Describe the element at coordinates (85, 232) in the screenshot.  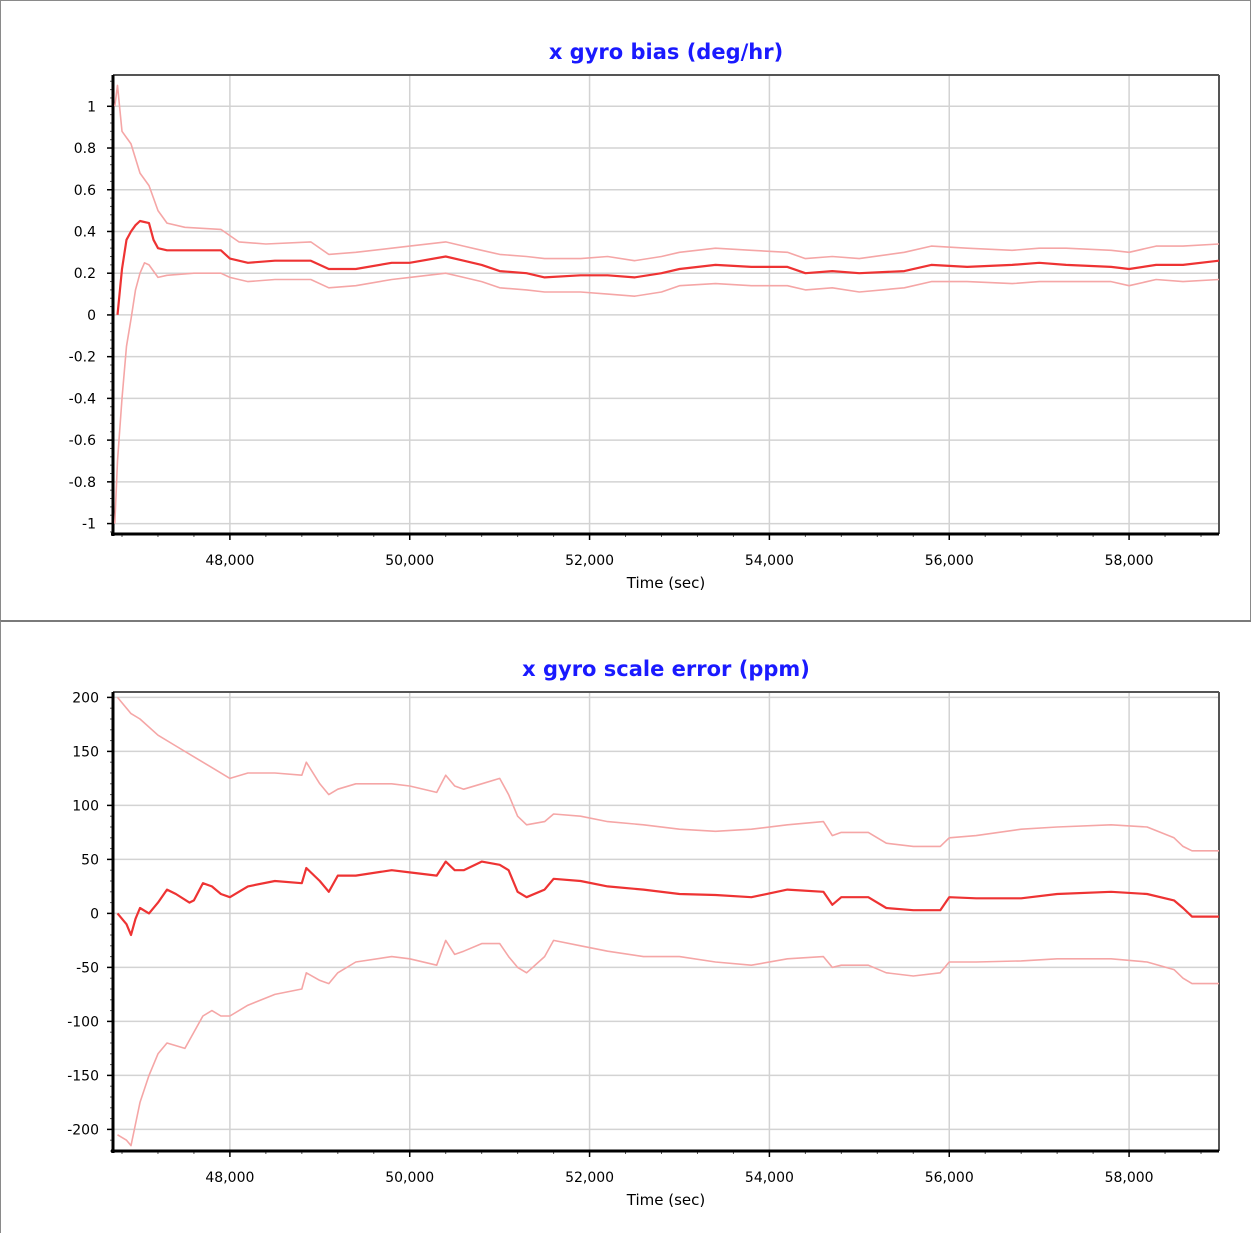
I see `y-tick-label: 0.4` at that location.